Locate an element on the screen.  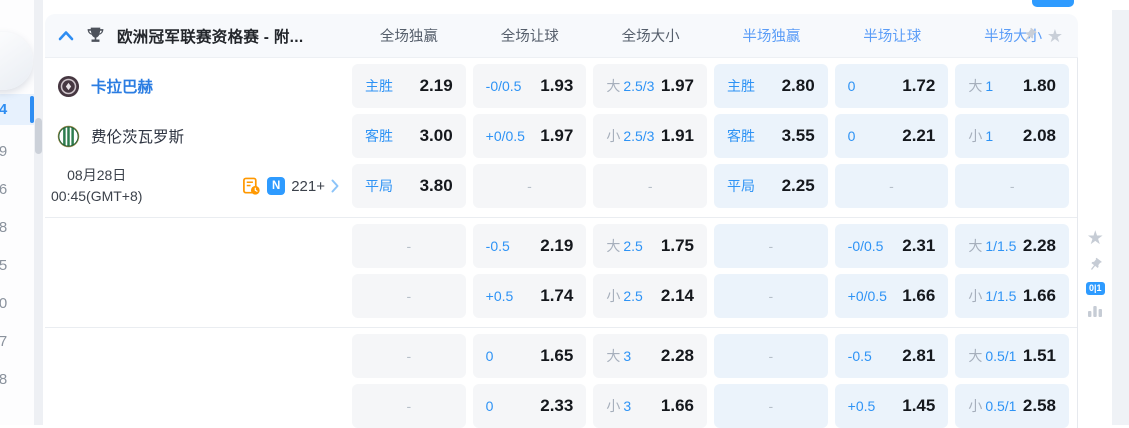
odds-cell: 小 2.5/3 1.91 is located at coordinates (650, 136).